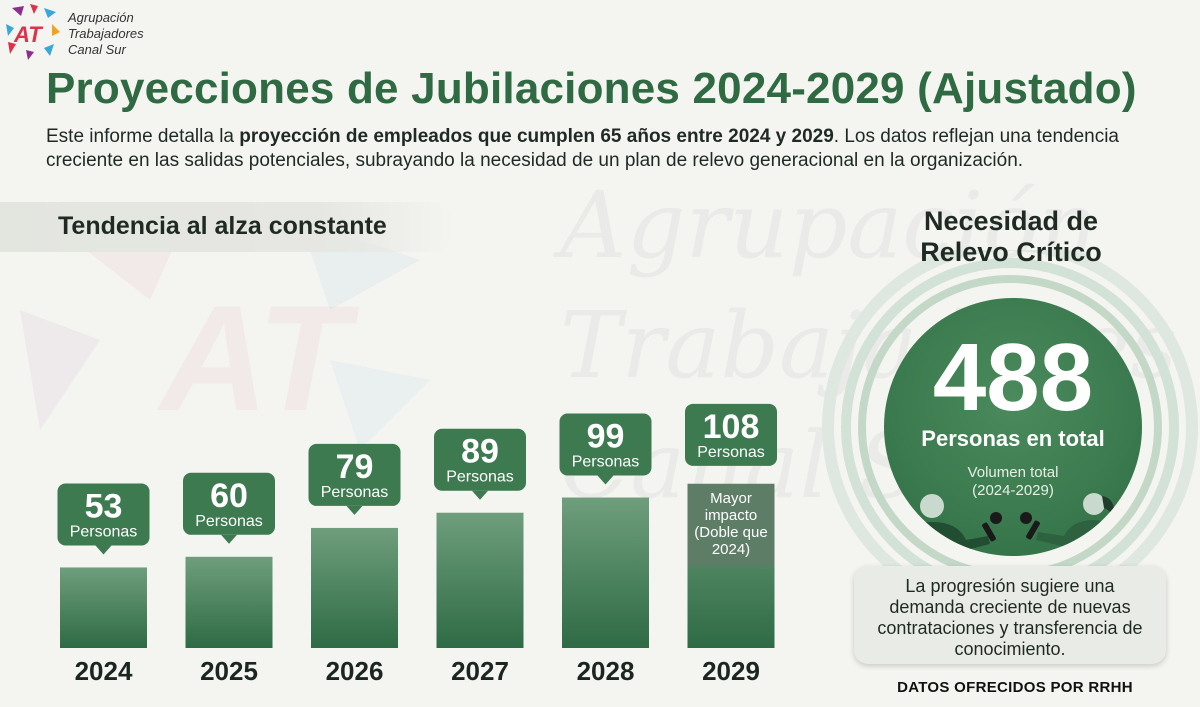 Image resolution: width=1200 pixels, height=707 pixels. What do you see at coordinates (229, 671) in the screenshot?
I see `x-tick-2025: 2025` at bounding box center [229, 671].